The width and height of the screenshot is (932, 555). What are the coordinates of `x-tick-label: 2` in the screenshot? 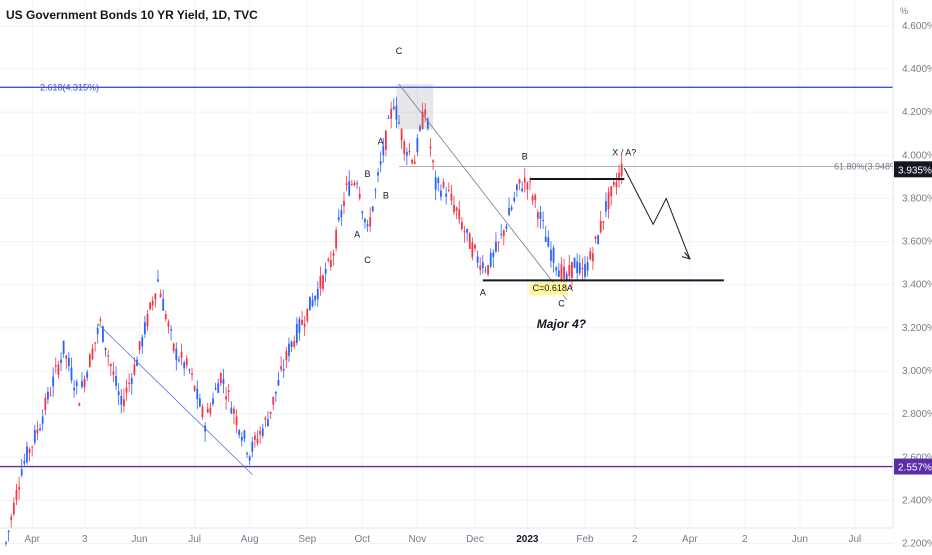 It's located at (745, 539).